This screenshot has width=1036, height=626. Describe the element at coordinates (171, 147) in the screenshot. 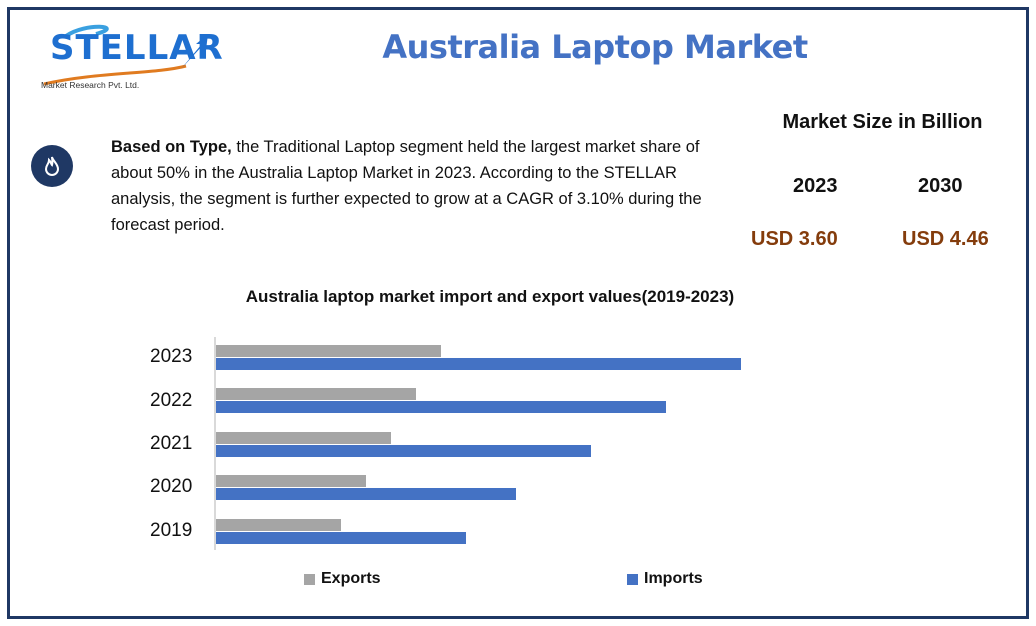

I see `summary-lead: Based on Type,` at that location.